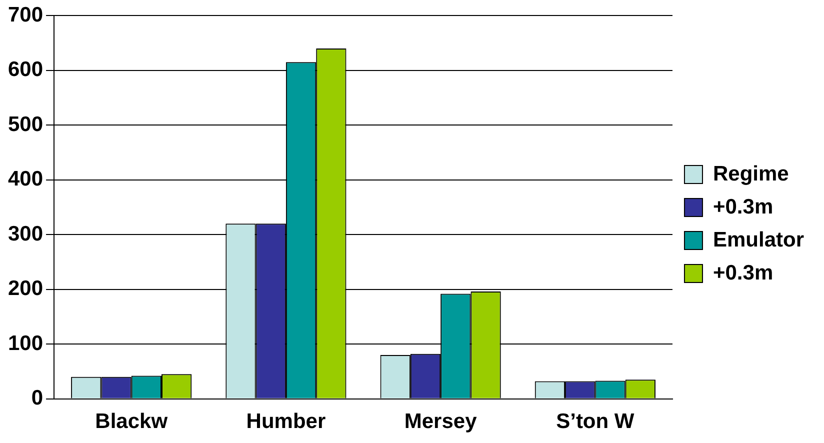  Describe the element at coordinates (441, 422) in the screenshot. I see `x-tick-label: Mersey` at that location.